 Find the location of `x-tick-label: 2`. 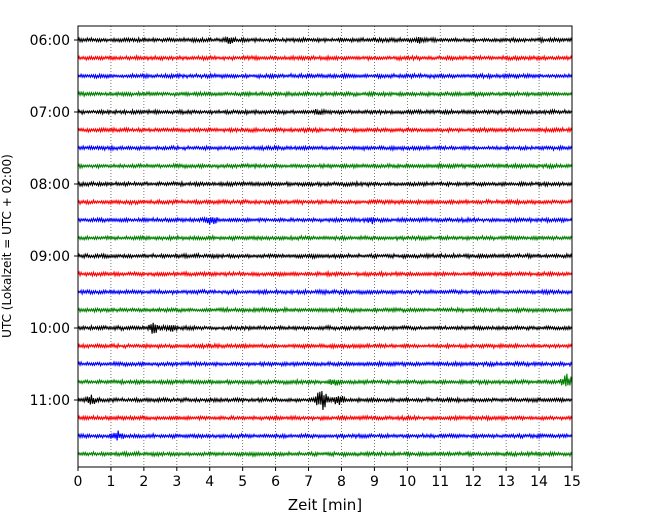

x-tick-label: 2 is located at coordinates (143, 482).